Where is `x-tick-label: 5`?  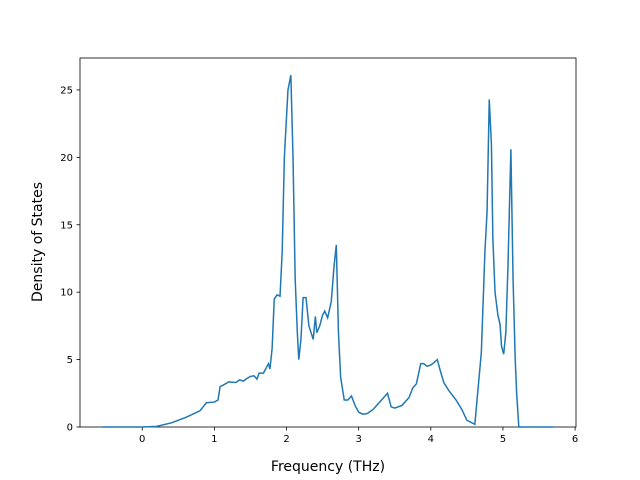
x-tick-label: 5 is located at coordinates (503, 439).